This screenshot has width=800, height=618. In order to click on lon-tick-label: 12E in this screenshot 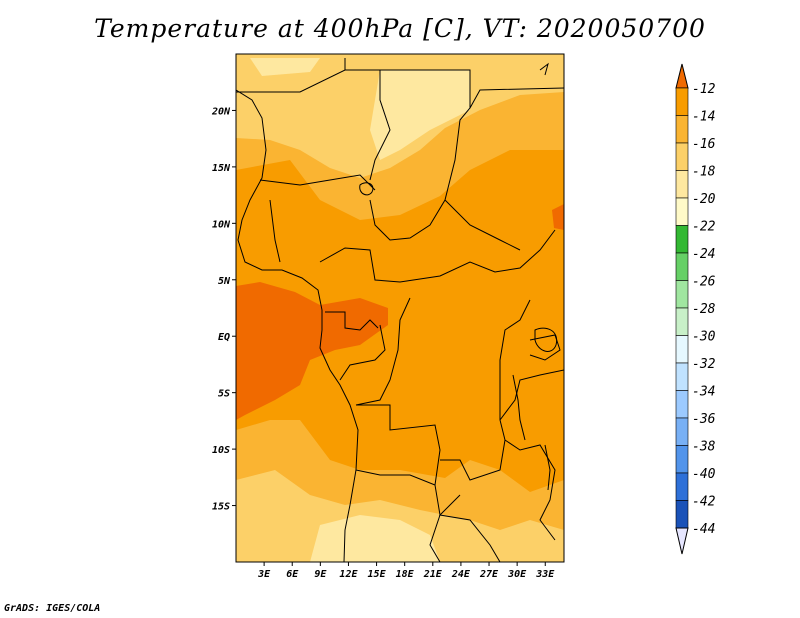, I will do `click(348, 574)`.